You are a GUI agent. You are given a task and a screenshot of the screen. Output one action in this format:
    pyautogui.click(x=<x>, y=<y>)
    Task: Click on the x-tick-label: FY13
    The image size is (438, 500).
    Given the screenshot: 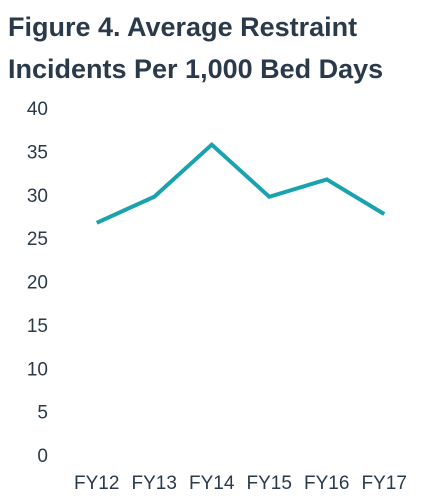 What is the action you would take?
    pyautogui.click(x=154, y=483)
    